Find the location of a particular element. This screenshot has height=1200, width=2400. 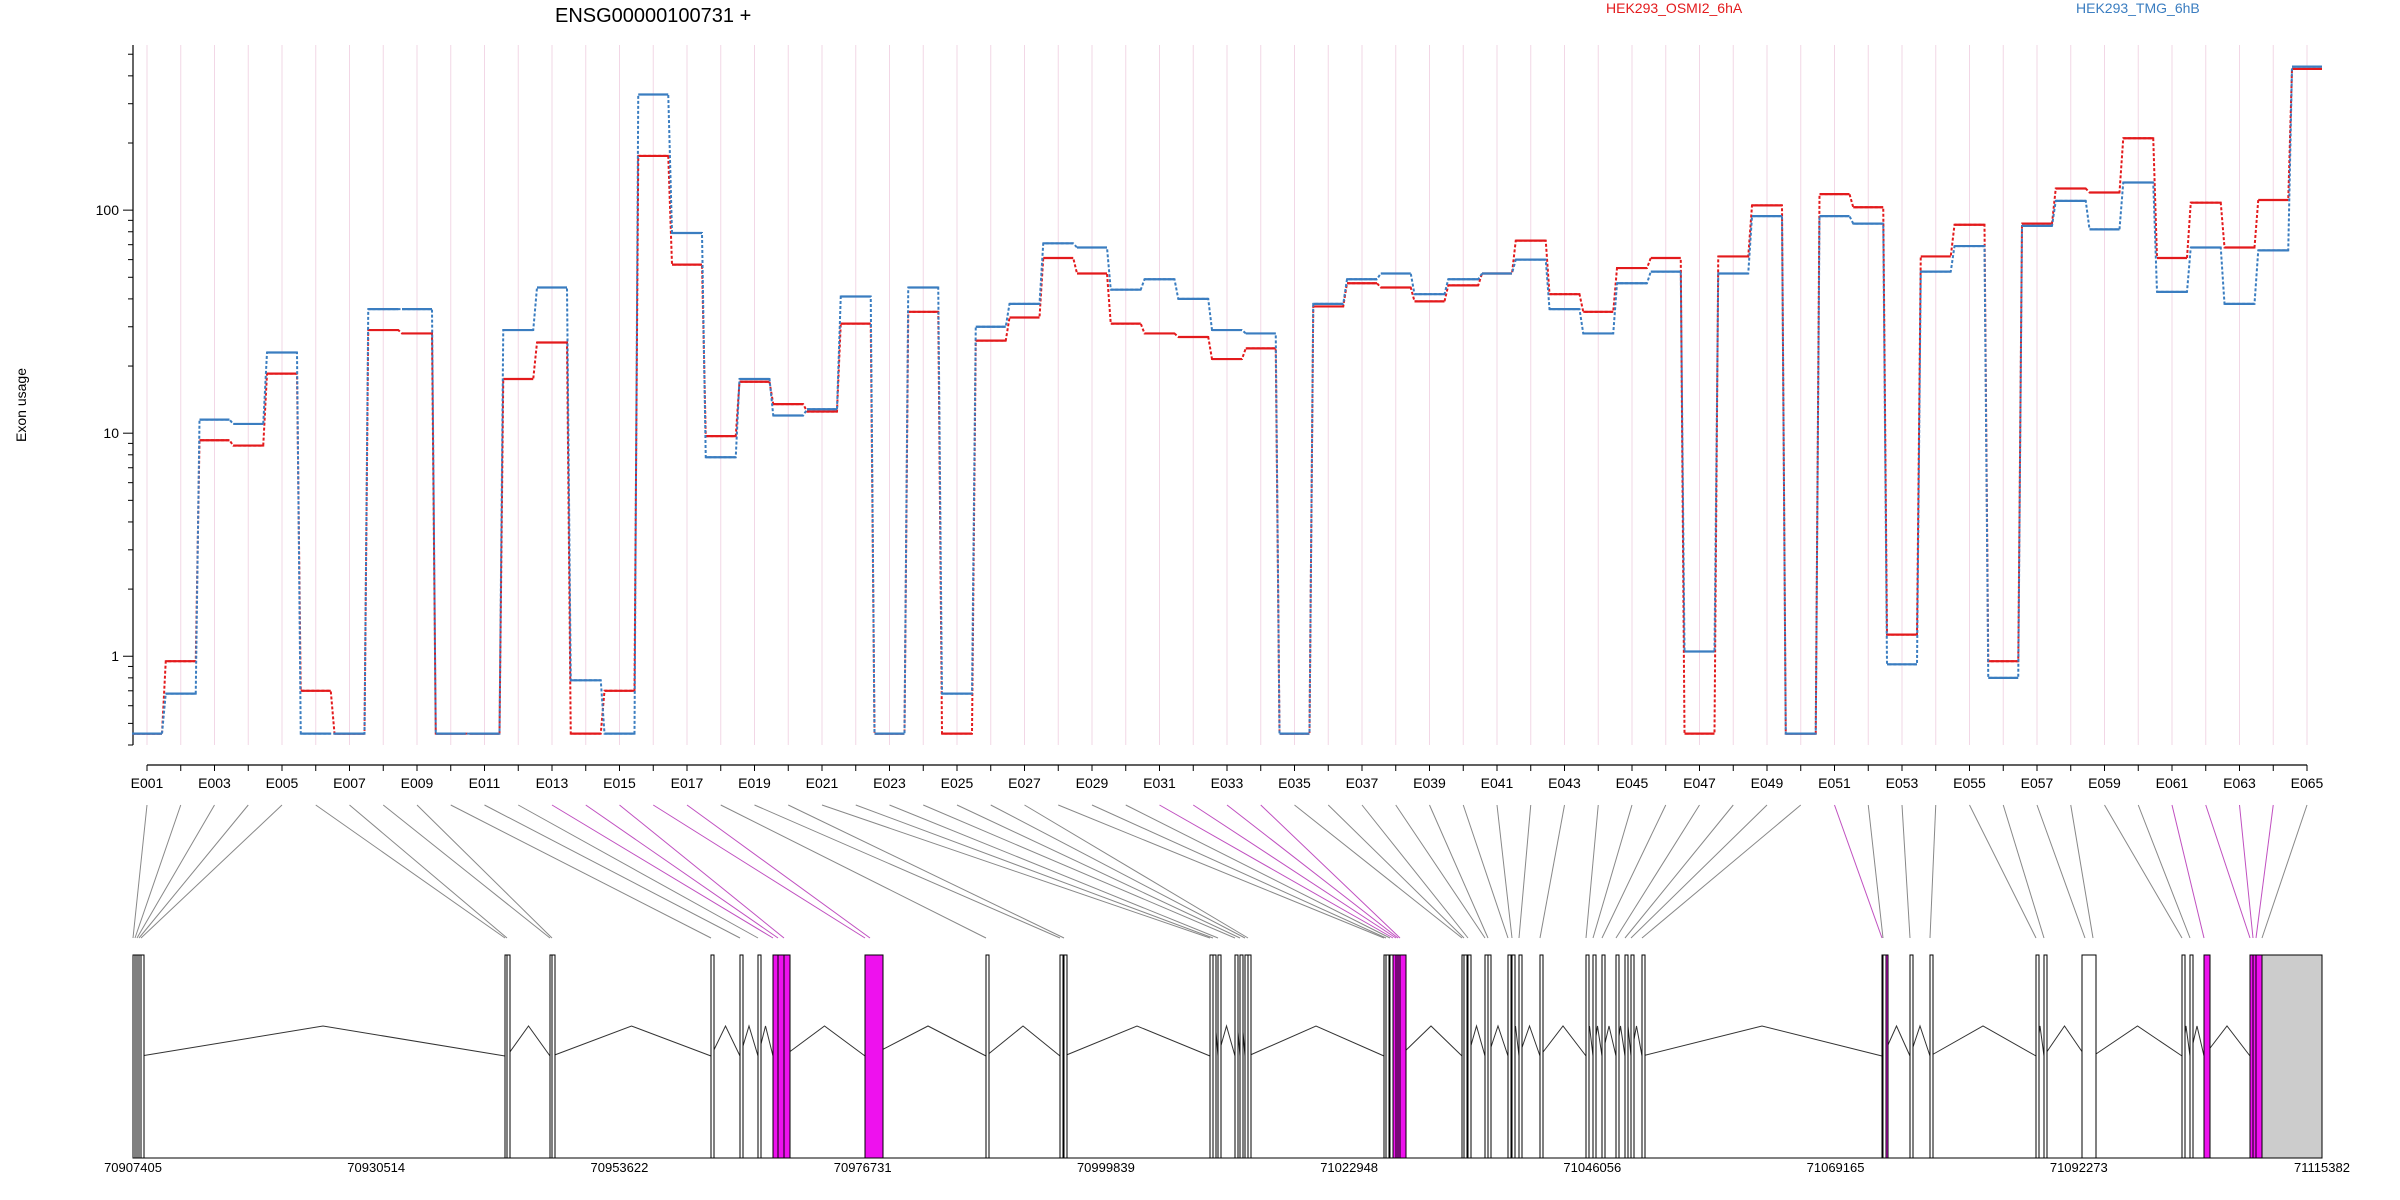

x-tick-label: E013 is located at coordinates (552, 783).